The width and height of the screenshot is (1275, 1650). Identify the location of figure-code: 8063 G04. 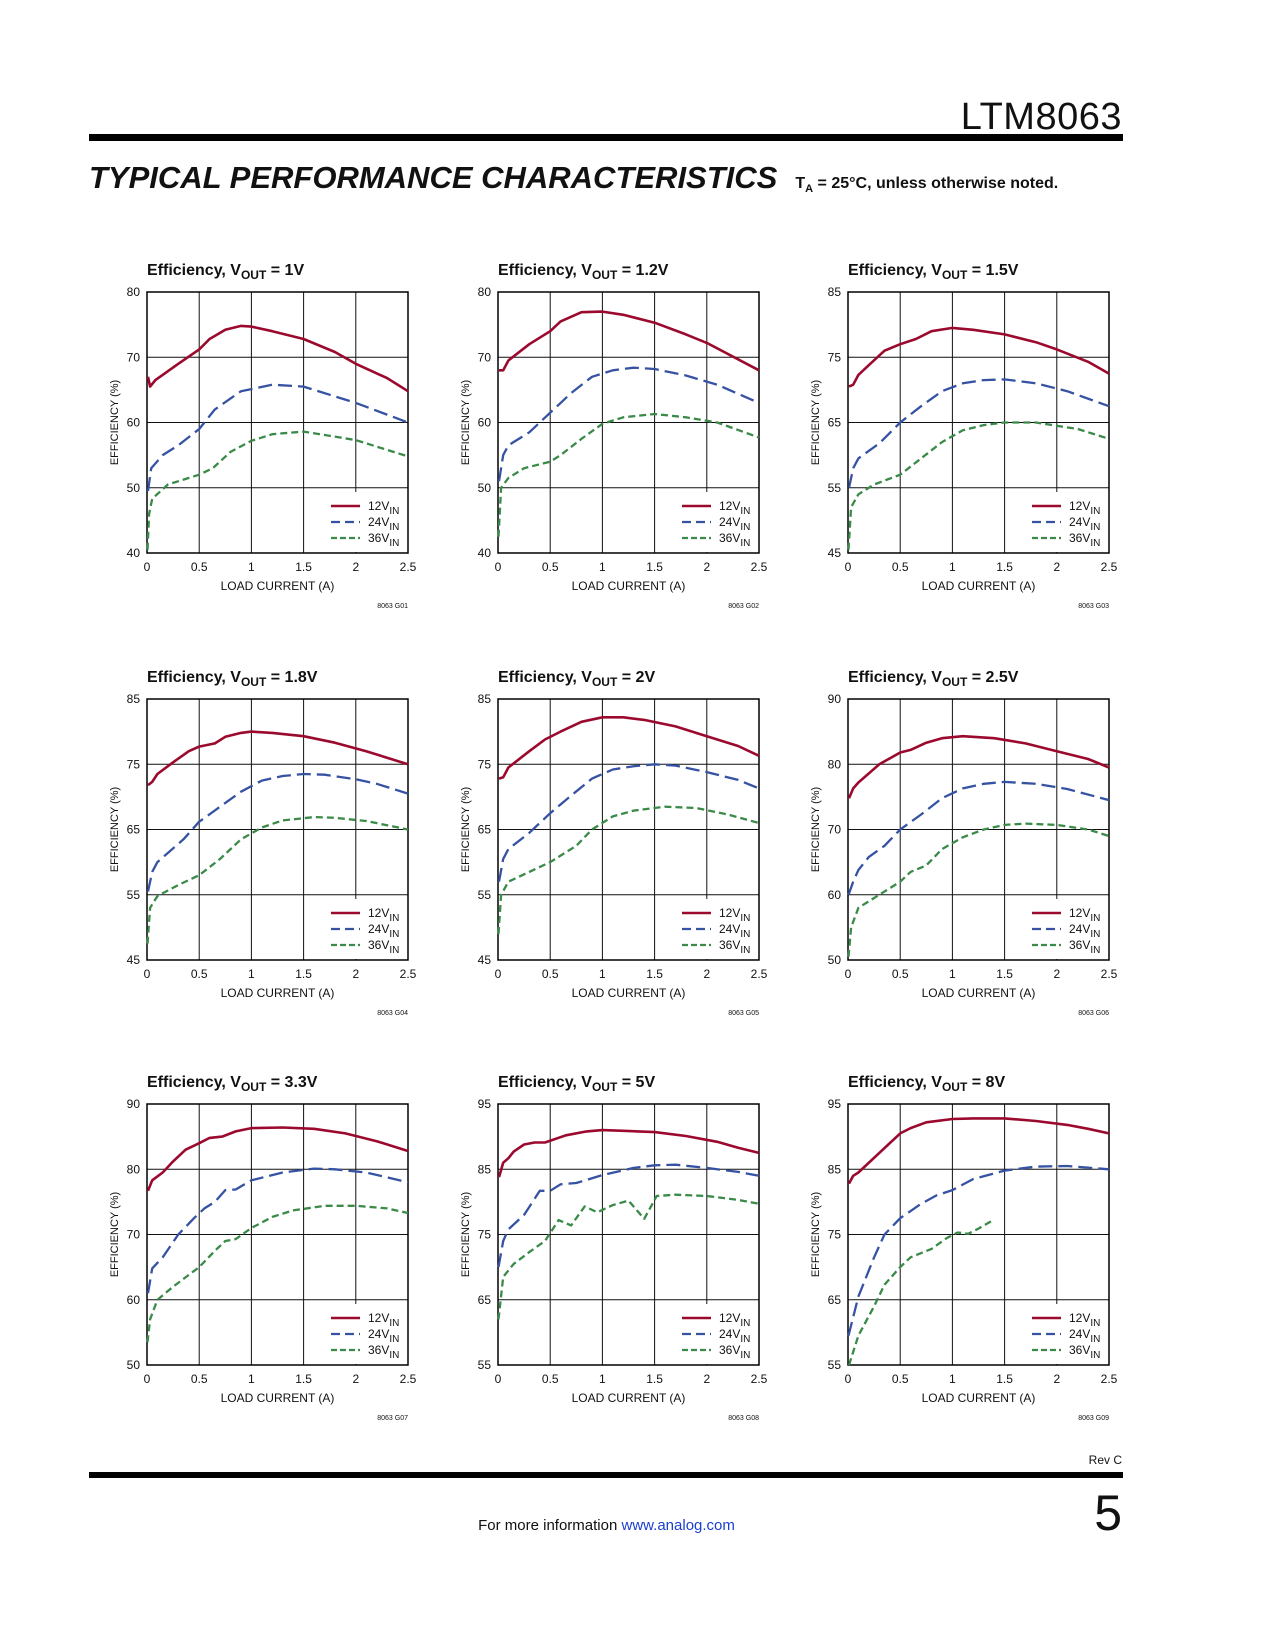
(392, 1013).